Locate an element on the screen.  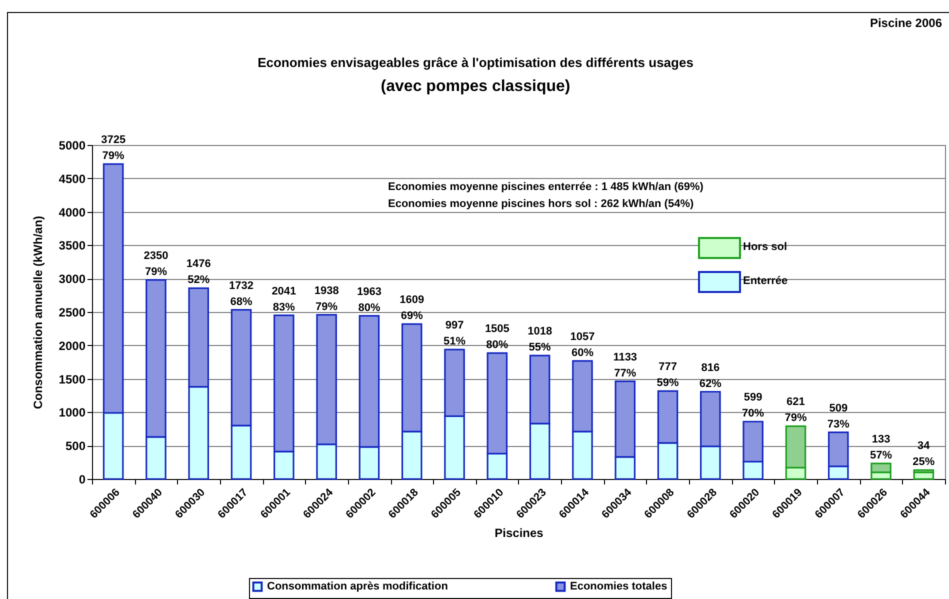
y-tick-label: 2500 is located at coordinates (72, 313).